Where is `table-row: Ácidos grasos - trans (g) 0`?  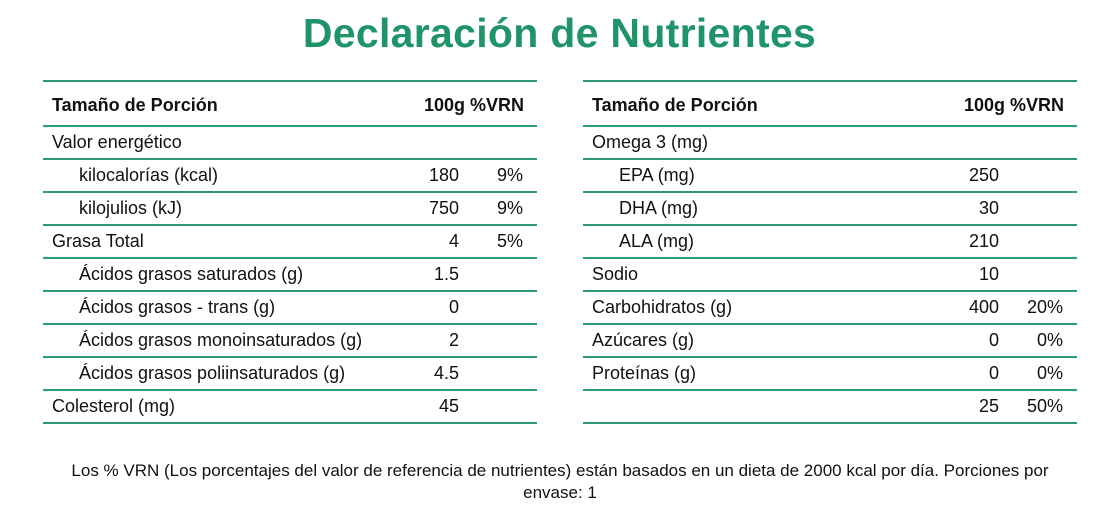 table-row: Ácidos grasos - trans (g) 0 is located at coordinates (290, 308).